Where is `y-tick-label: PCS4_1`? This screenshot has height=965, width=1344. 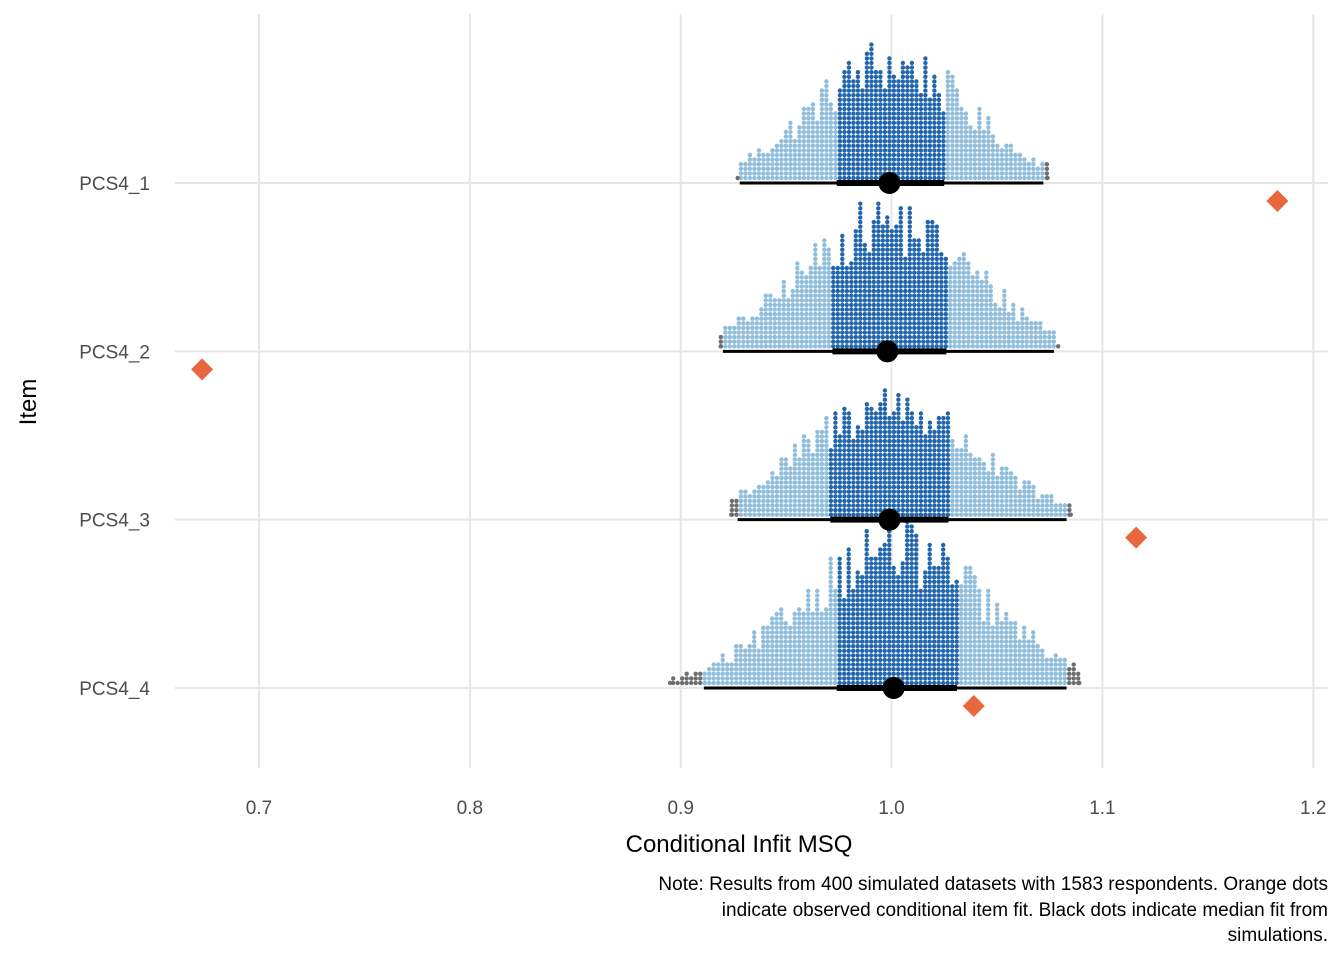 y-tick-label: PCS4_1 is located at coordinates (114, 184).